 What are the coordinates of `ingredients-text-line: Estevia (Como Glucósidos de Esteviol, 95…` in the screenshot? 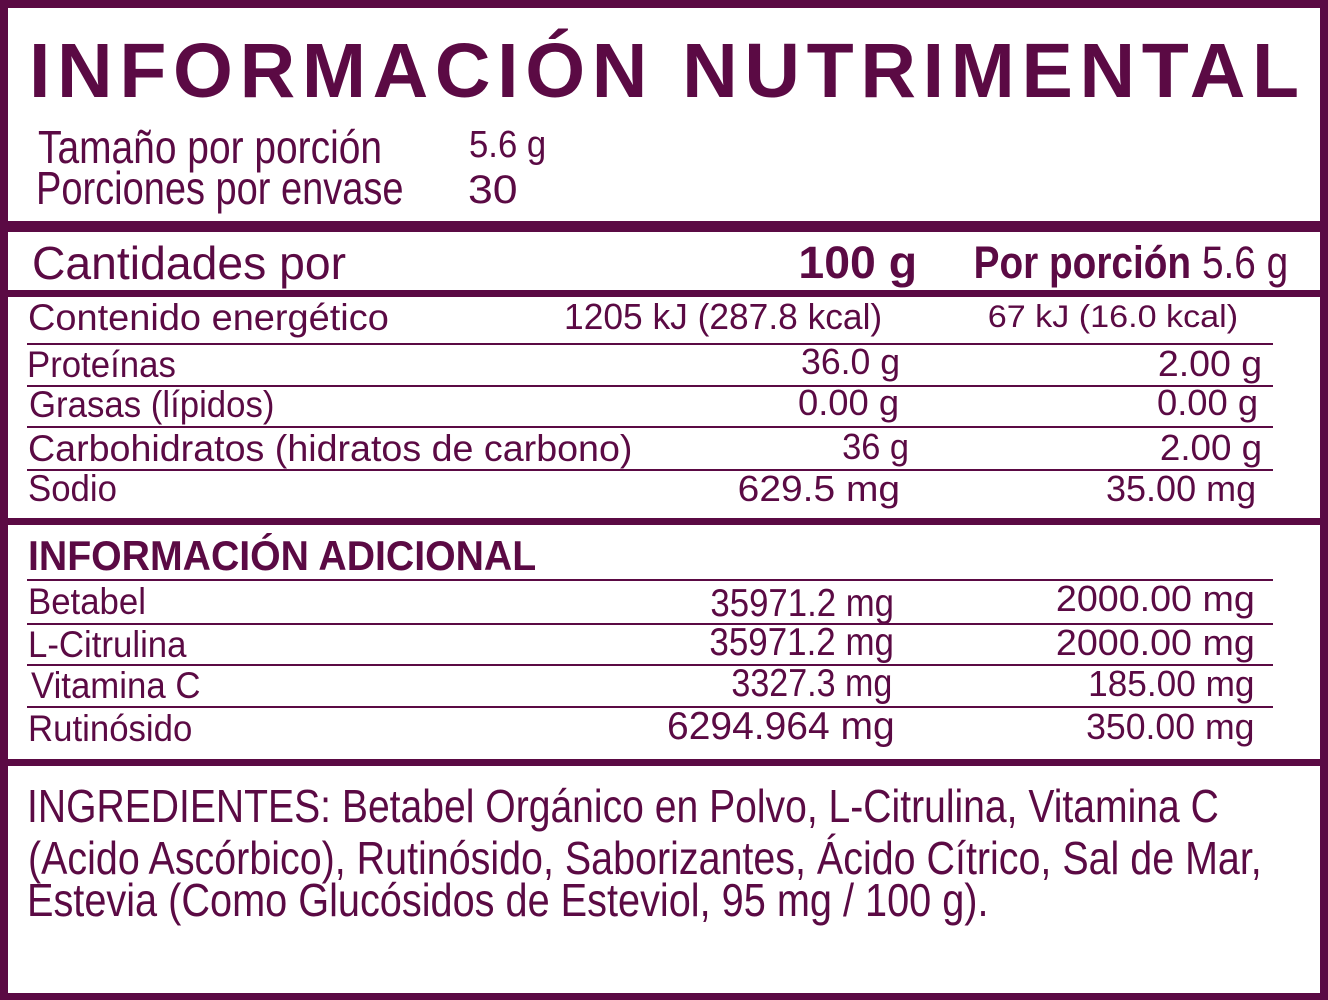 It's located at (508, 899).